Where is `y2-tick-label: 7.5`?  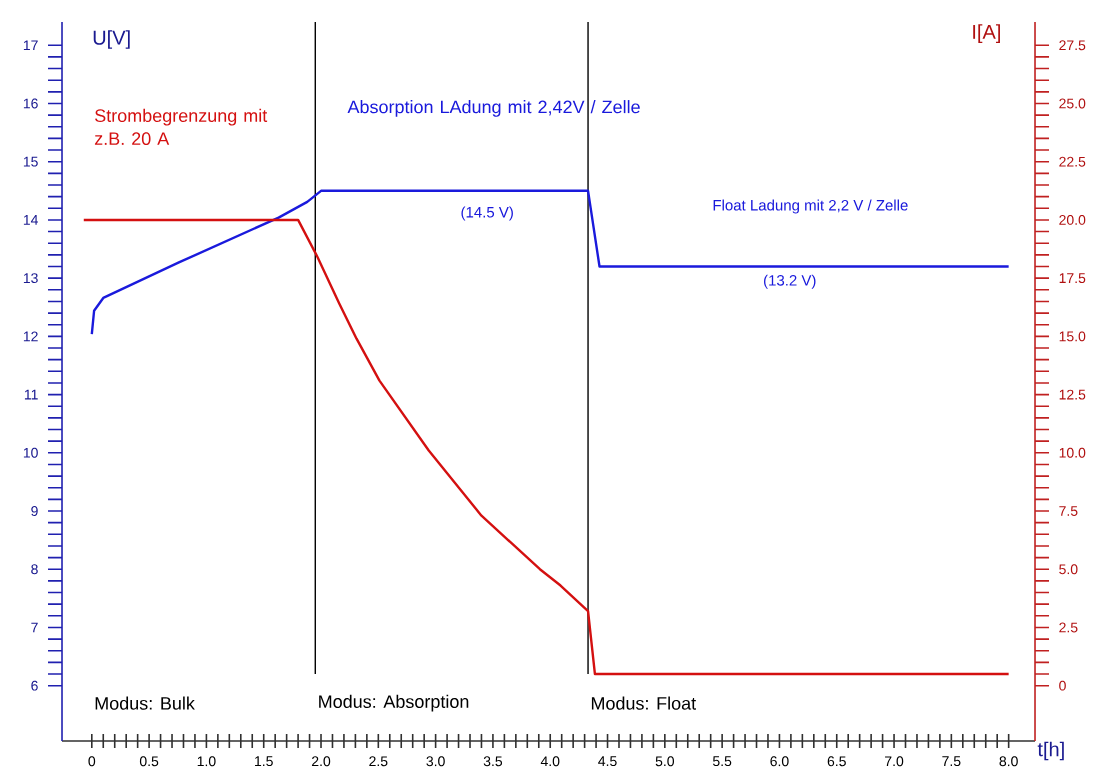
y2-tick-label: 7.5 is located at coordinates (1068, 511).